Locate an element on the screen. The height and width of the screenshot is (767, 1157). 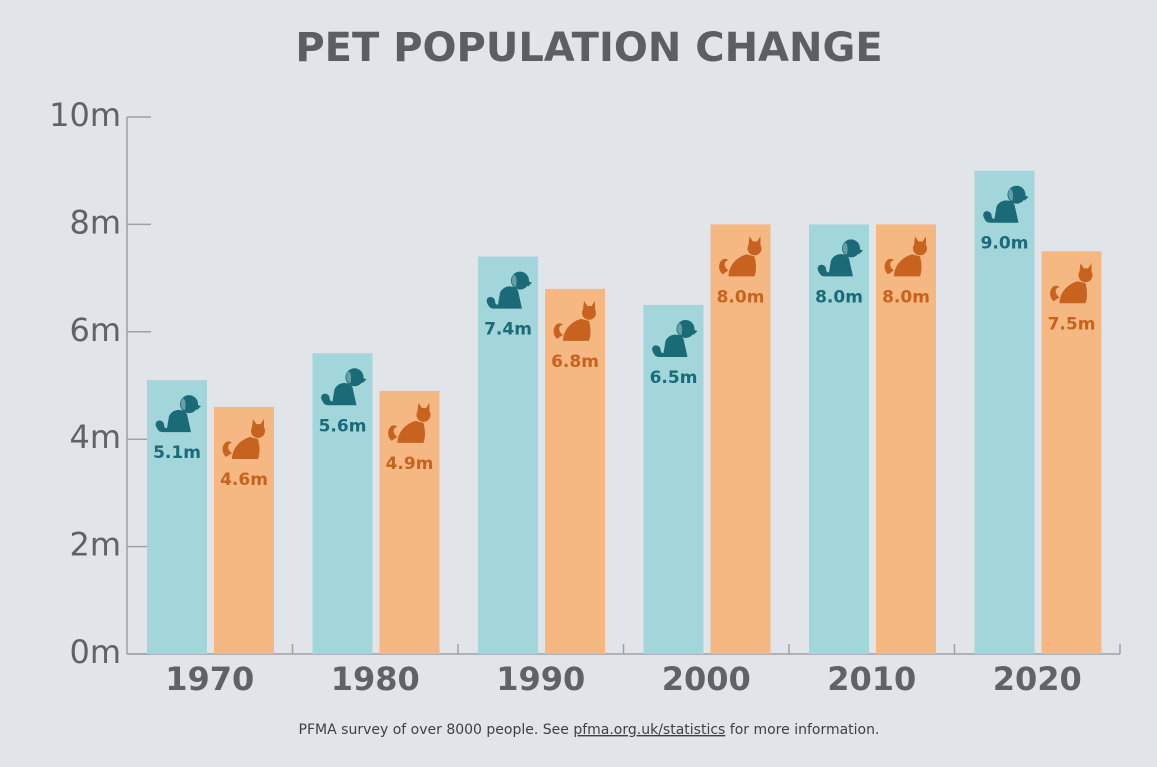
value-label: 7.5m is located at coordinates (1072, 324).